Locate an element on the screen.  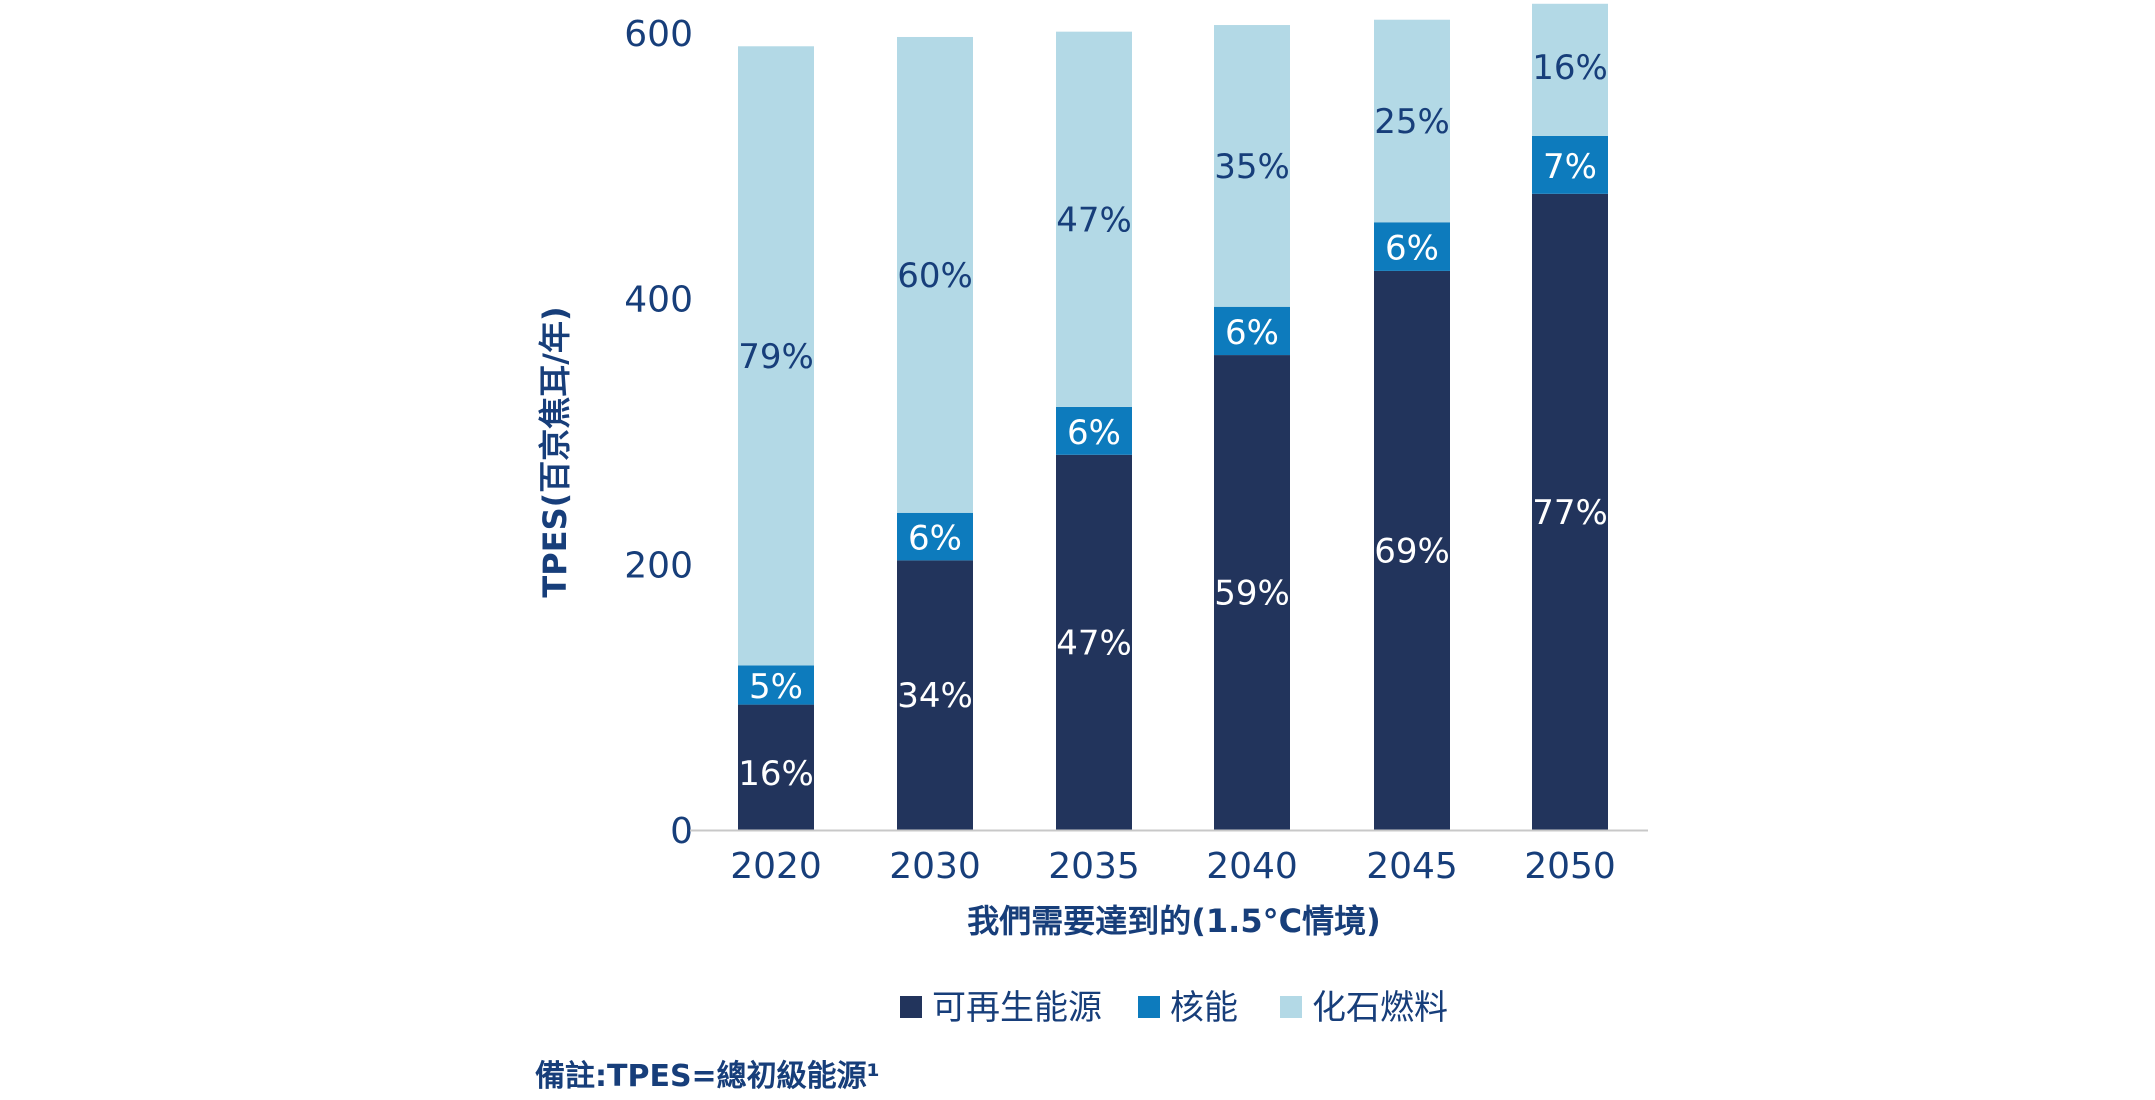
y-tick-label: 0 is located at coordinates (681, 831).